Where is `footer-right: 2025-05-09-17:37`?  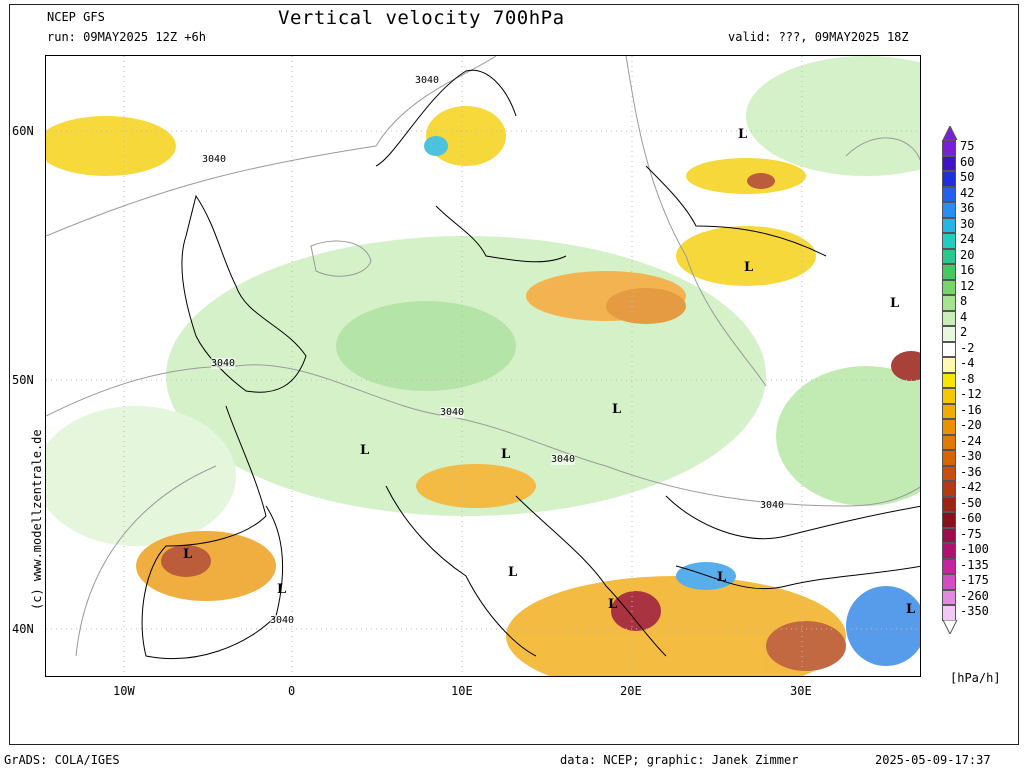
footer-right: 2025-05-09-17:37 is located at coordinates (933, 760).